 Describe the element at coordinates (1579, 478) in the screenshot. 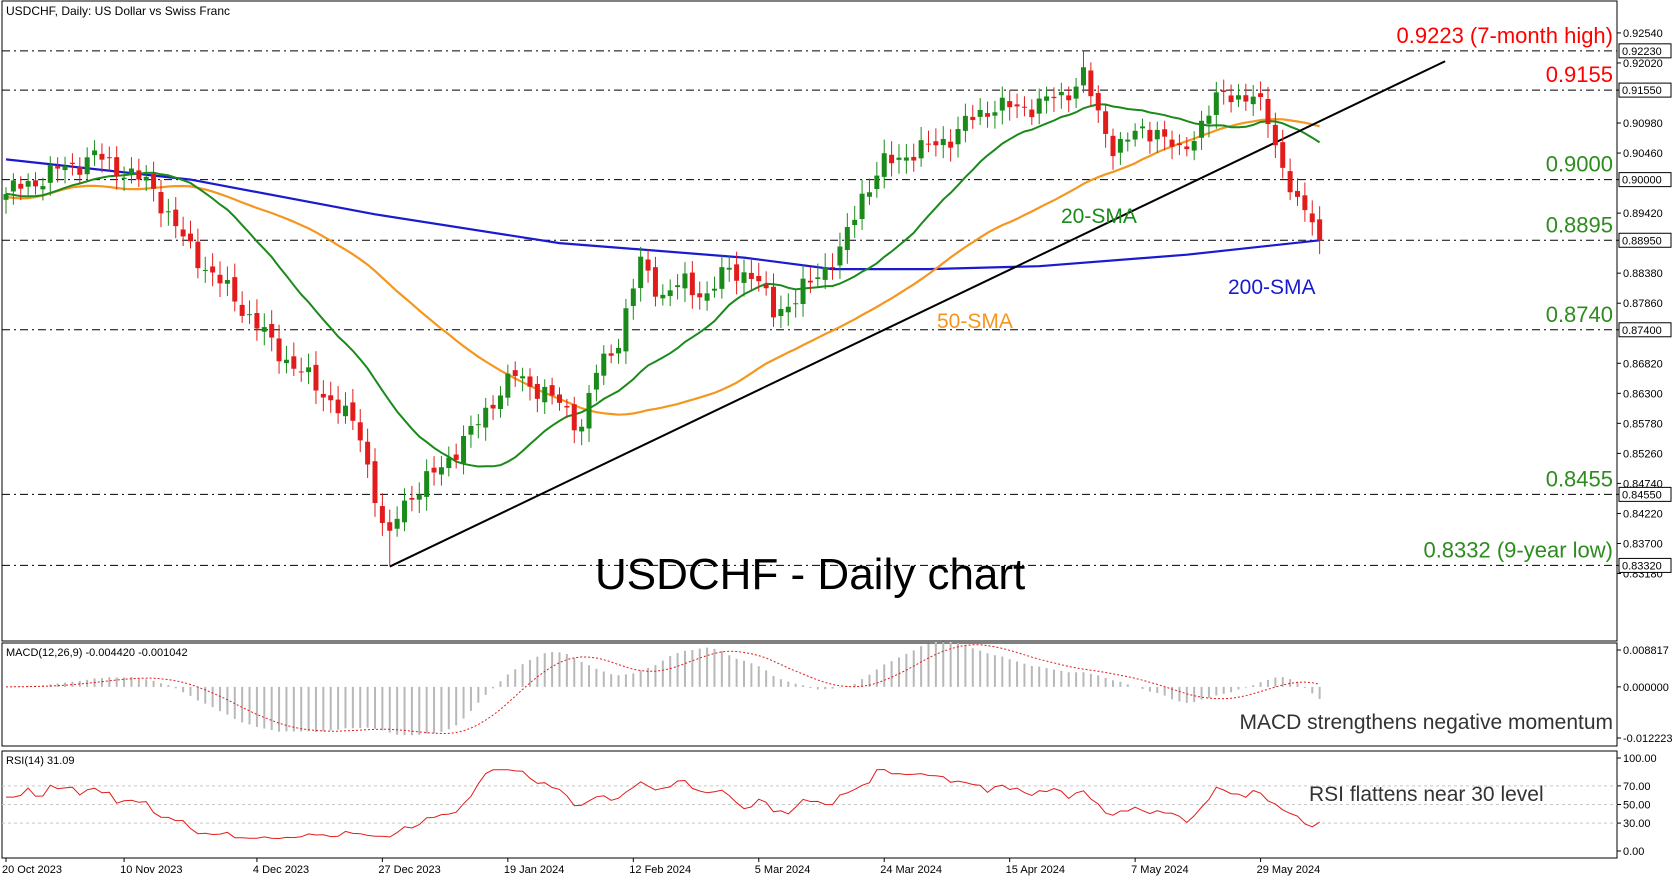

I see `level-label: 0.8455` at that location.